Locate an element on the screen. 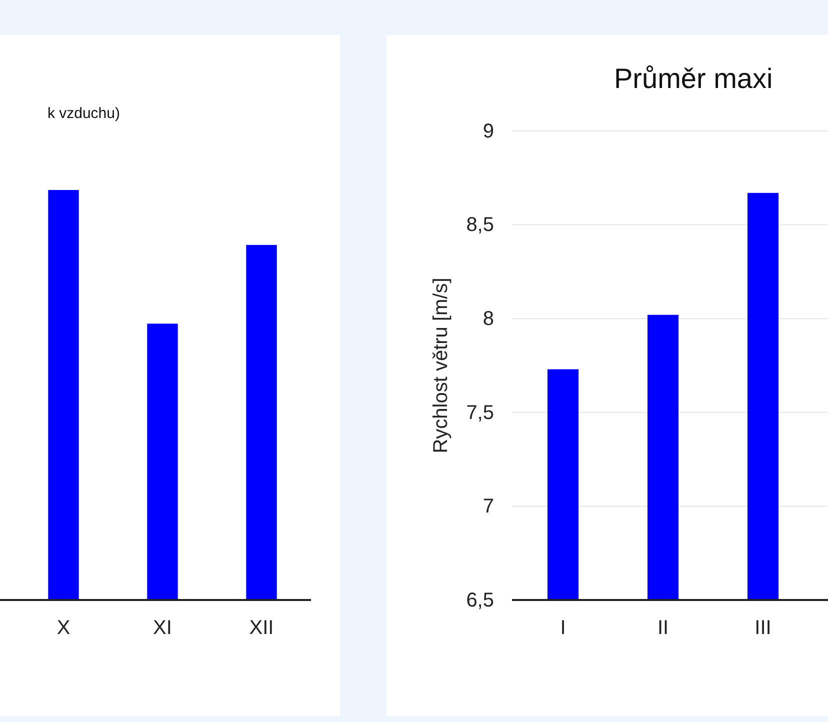 The image size is (828, 722). chart-title: Průměr maxi is located at coordinates (693, 78).